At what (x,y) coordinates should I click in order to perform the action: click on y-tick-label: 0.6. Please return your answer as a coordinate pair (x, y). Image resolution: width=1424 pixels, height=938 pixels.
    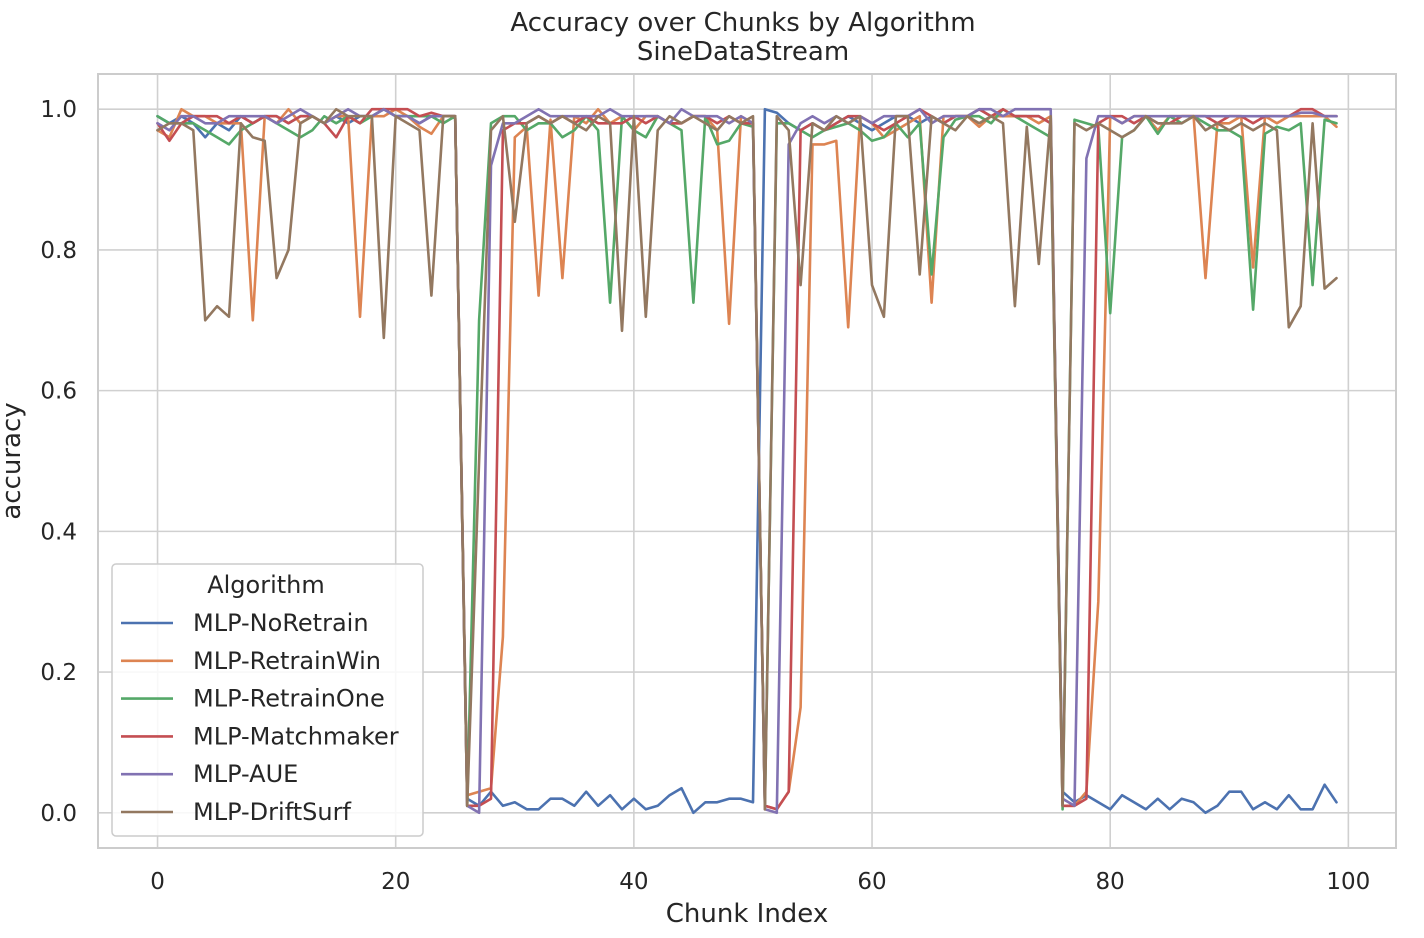
    Looking at the image, I should click on (58, 392).